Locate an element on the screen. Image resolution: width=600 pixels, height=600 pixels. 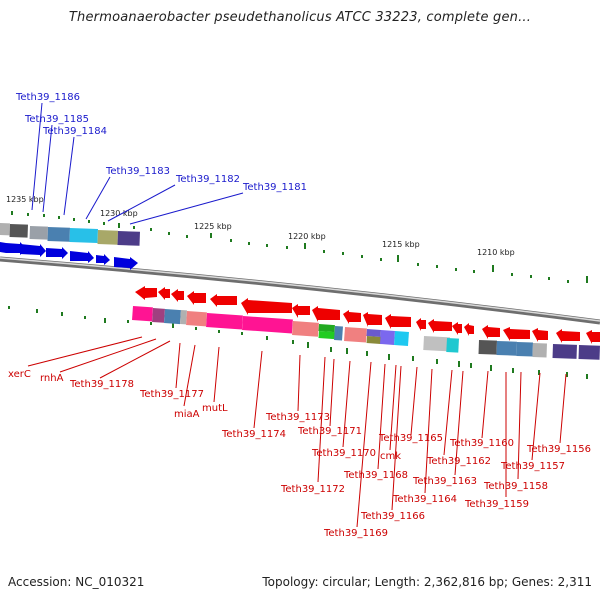
upper-feature-bar is located at coordinates (70, 234).